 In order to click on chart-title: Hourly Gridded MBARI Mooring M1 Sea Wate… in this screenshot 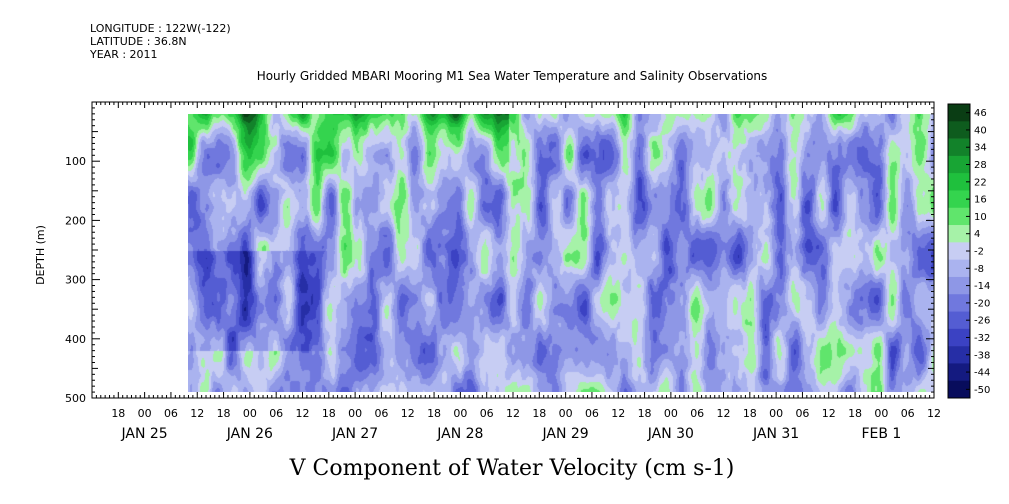, I will do `click(512, 76)`.